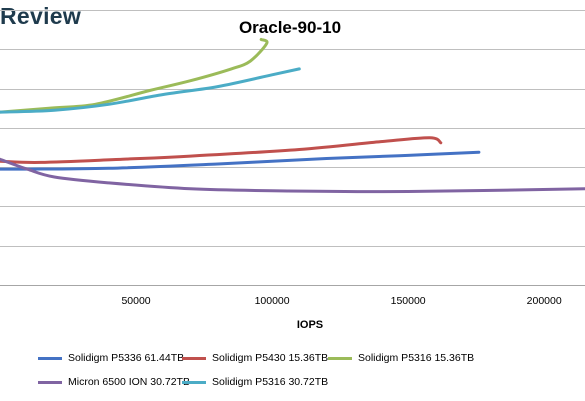 The height and width of the screenshot is (401, 585). I want to click on legend-item: Solidigm P5430 15.36TB, so click(255, 358).